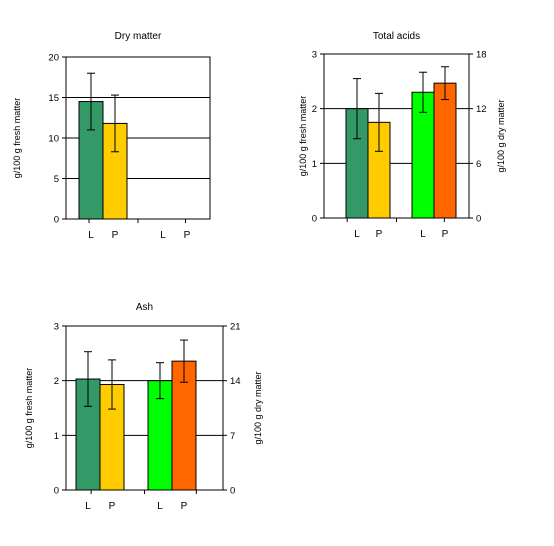 The image size is (554, 546). Describe the element at coordinates (53, 139) in the screenshot. I see `y-tick-label: 10` at that location.